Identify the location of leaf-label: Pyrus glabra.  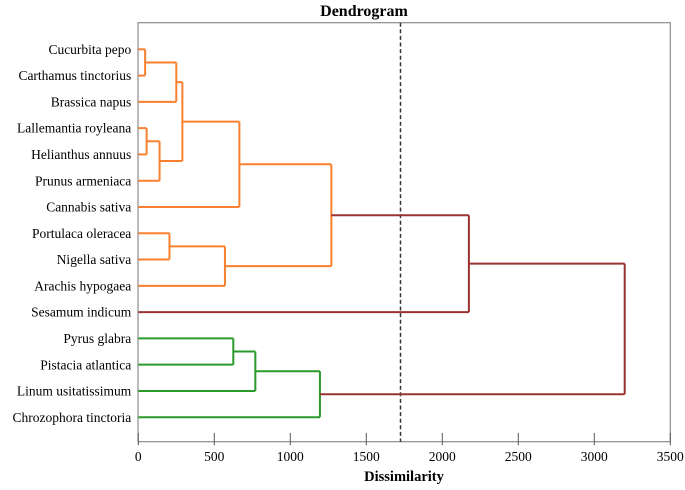
(97, 338).